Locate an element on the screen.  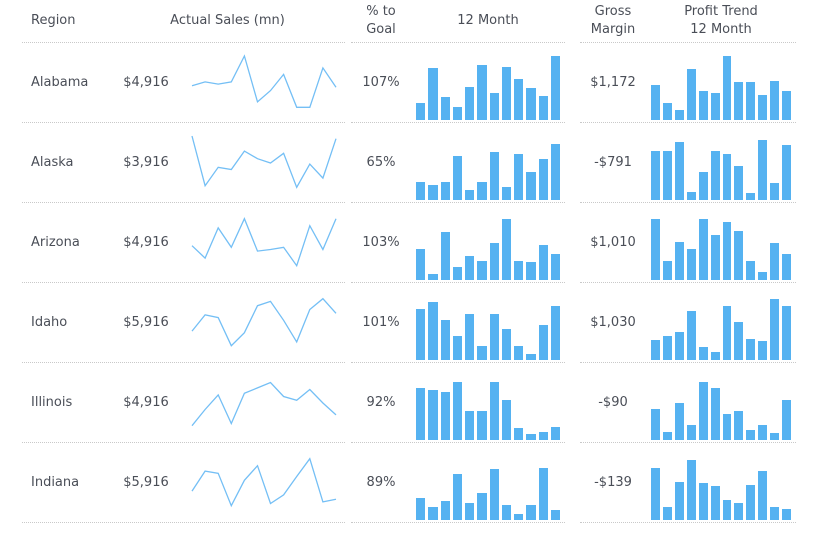
region-label: Arizona is located at coordinates (55, 242).